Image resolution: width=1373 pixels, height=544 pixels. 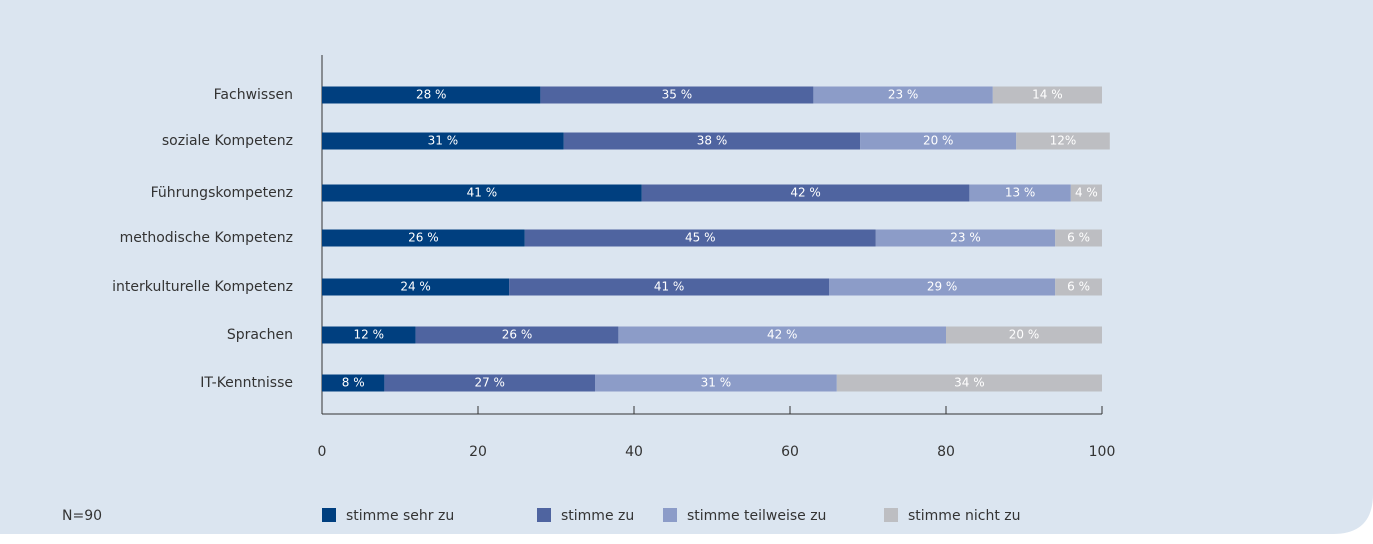 What do you see at coordinates (790, 452) in the screenshot?
I see `x-tick-label: 60` at bounding box center [790, 452].